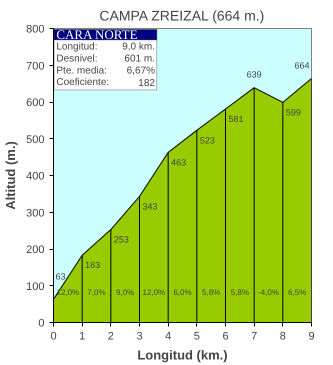  Describe the element at coordinates (61, 276) in the screenshot. I see `data-label: 63` at that location.